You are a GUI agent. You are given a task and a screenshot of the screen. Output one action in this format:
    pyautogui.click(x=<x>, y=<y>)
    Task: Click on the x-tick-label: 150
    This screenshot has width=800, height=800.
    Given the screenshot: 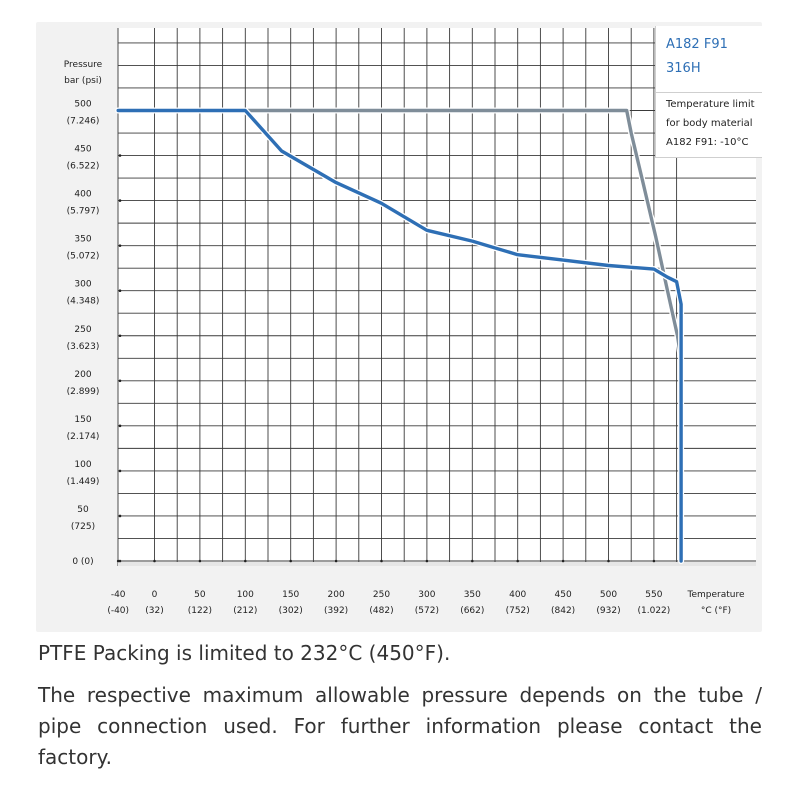 What is the action you would take?
    pyautogui.click(x=290, y=595)
    